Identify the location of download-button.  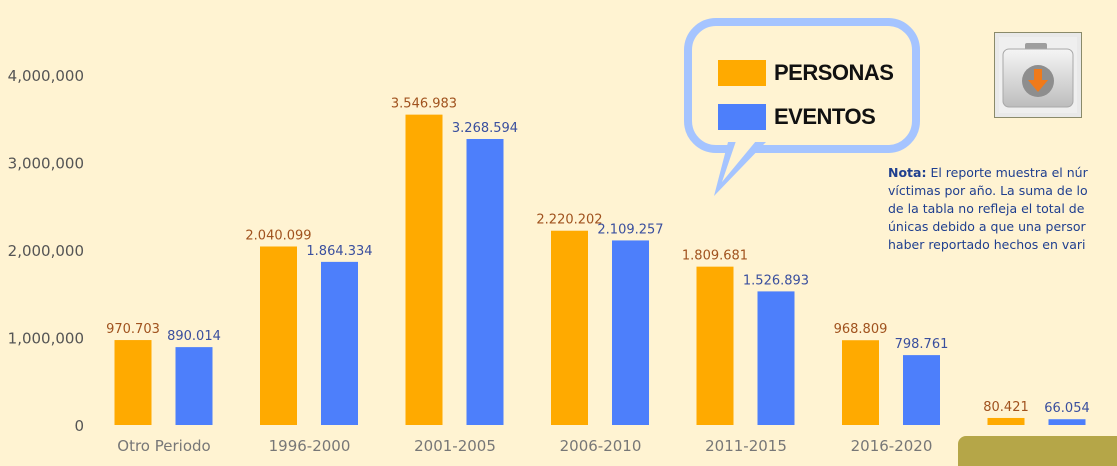
(1038, 75).